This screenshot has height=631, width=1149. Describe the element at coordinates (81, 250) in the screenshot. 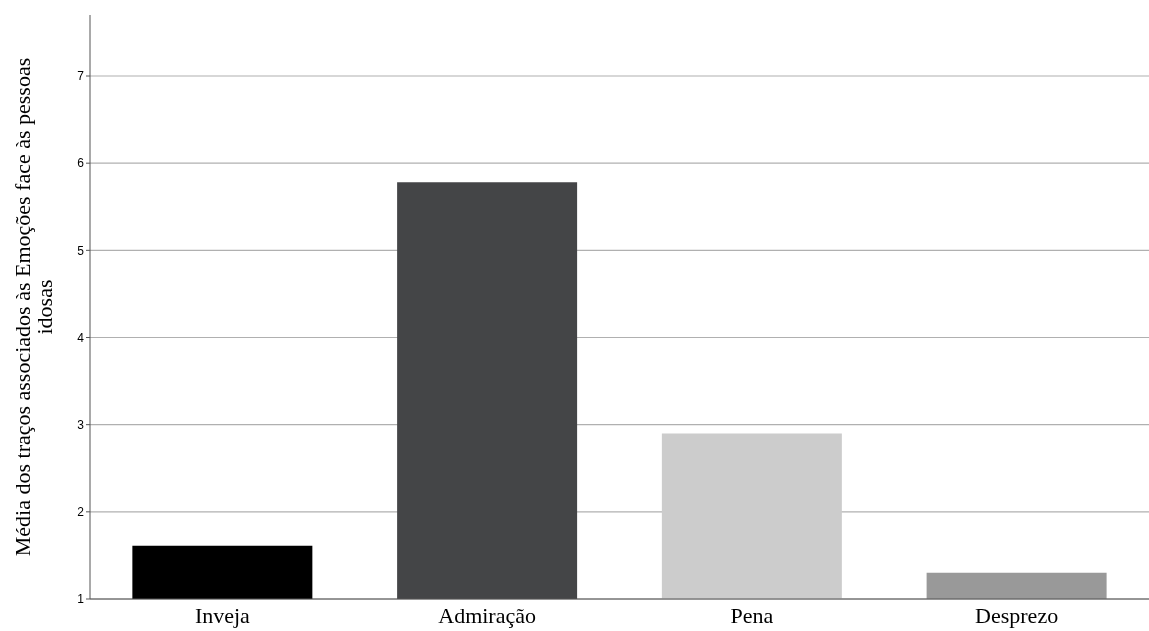

I see `y-tick-label: 5` at that location.